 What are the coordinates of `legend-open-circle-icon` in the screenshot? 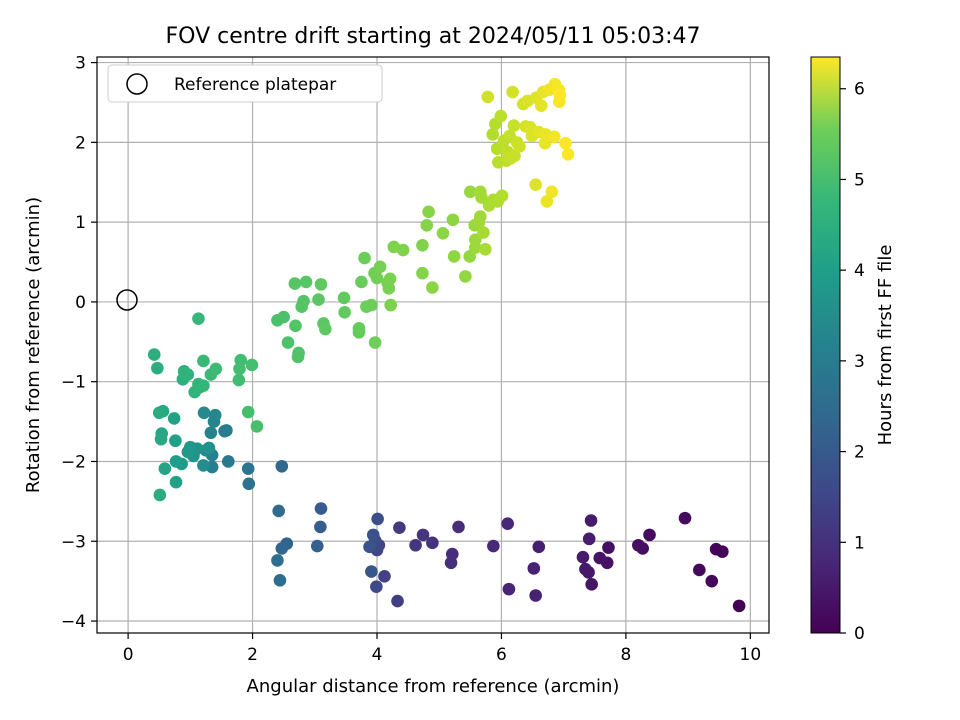 It's located at (137, 84).